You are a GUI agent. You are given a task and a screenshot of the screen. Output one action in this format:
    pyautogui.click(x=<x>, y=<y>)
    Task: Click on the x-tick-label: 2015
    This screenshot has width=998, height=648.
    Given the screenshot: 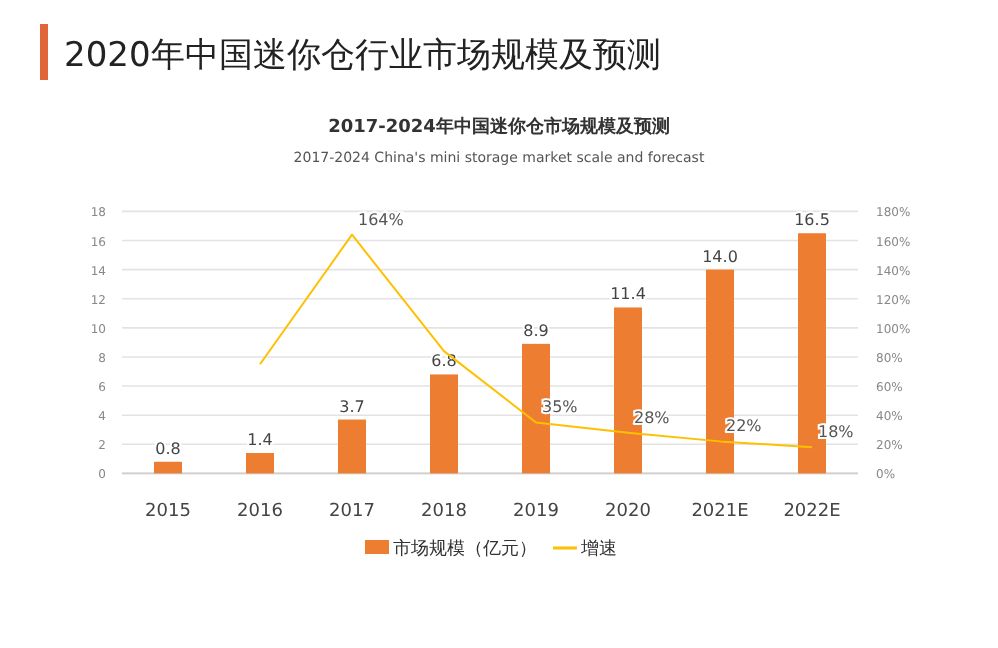 What is the action you would take?
    pyautogui.click(x=168, y=512)
    